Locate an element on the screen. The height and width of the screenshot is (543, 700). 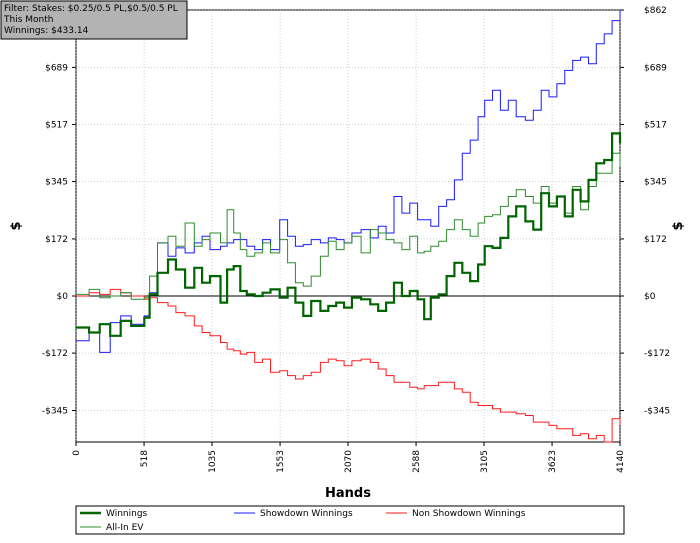
x-tick-label: 1035 is located at coordinates (213, 461).